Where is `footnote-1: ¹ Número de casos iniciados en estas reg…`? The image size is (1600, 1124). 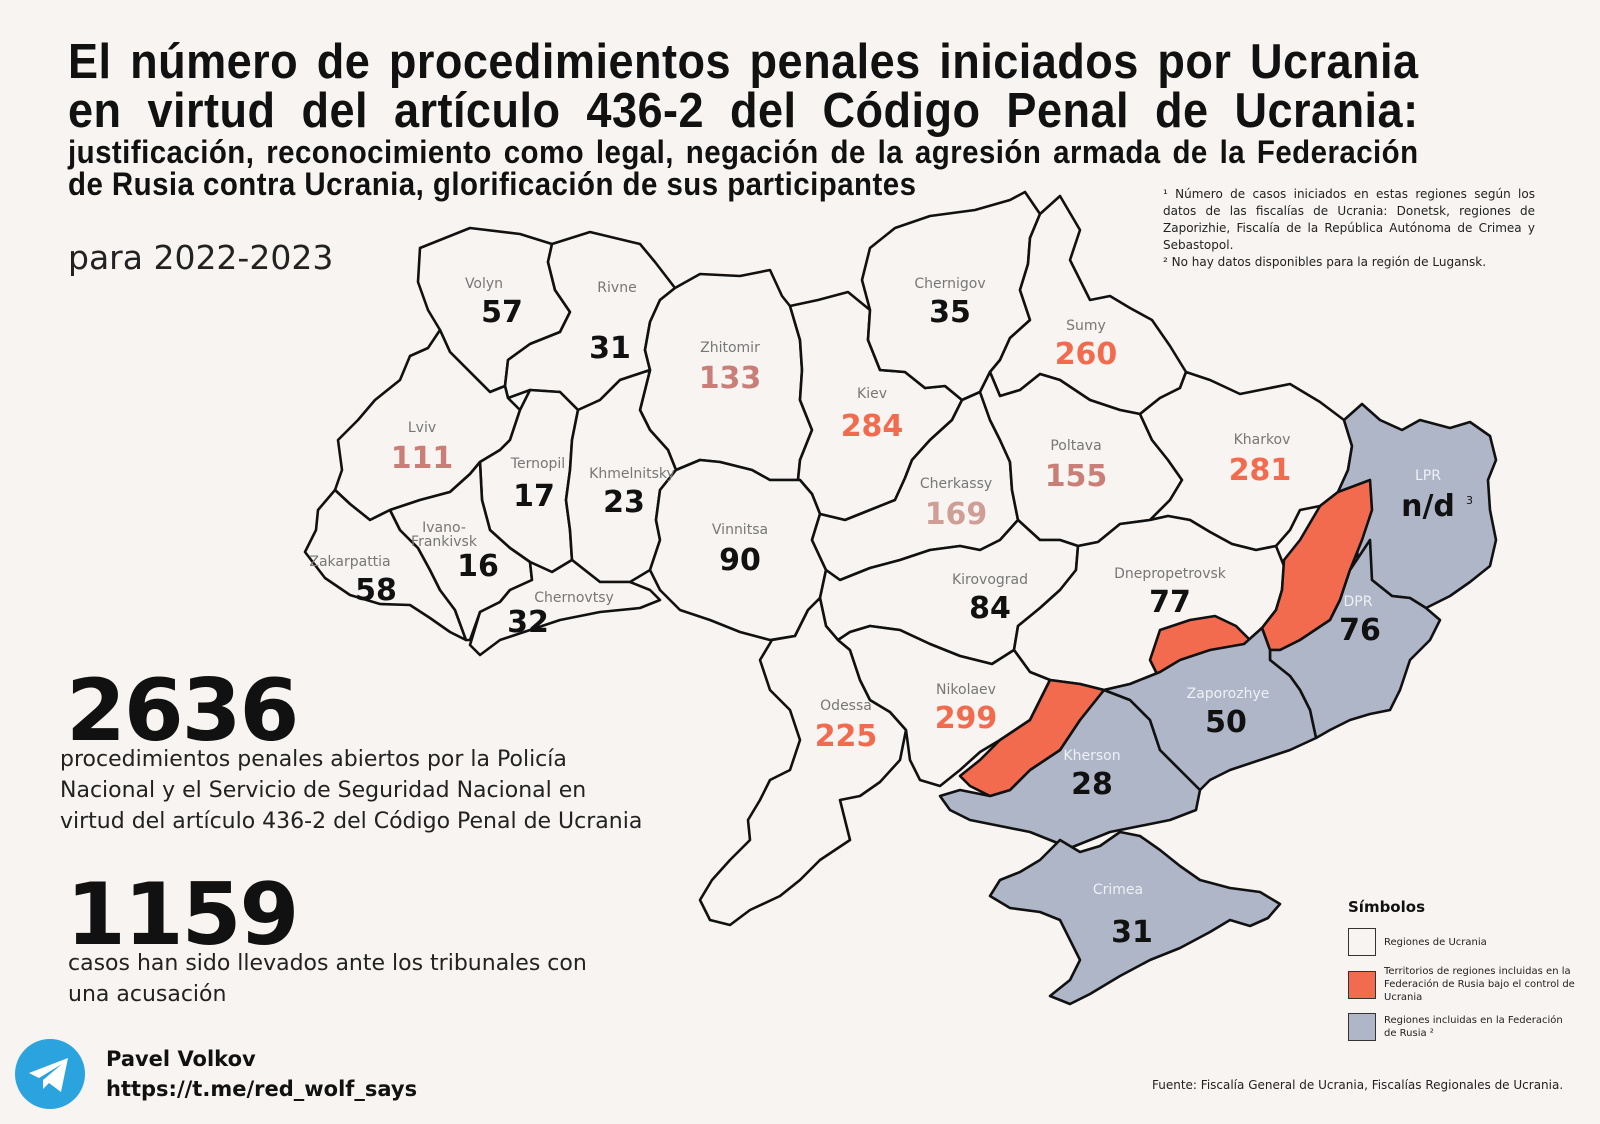 footnote-1: ¹ Número de casos iniciados en estas reg… is located at coordinates (1349, 219).